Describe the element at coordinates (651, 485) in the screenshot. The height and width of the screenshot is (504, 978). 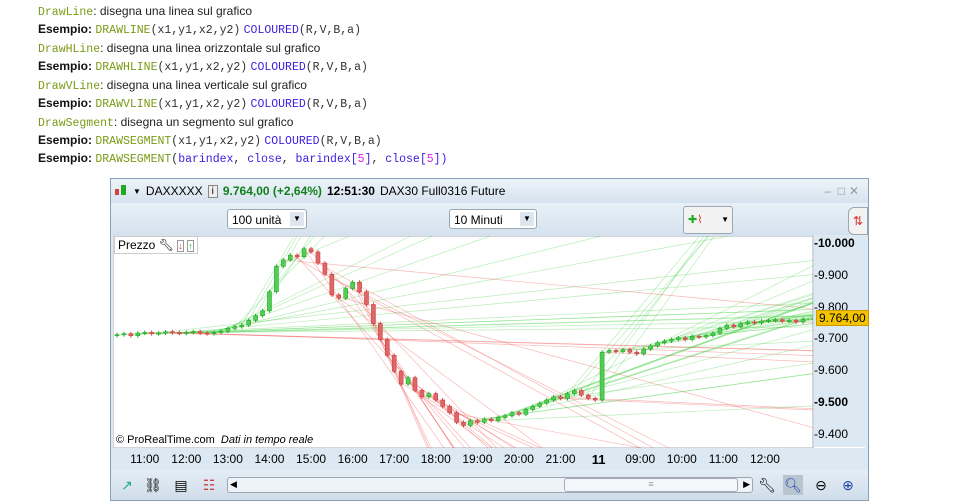
I see `scrollbar-thumb: ≡` at that location.